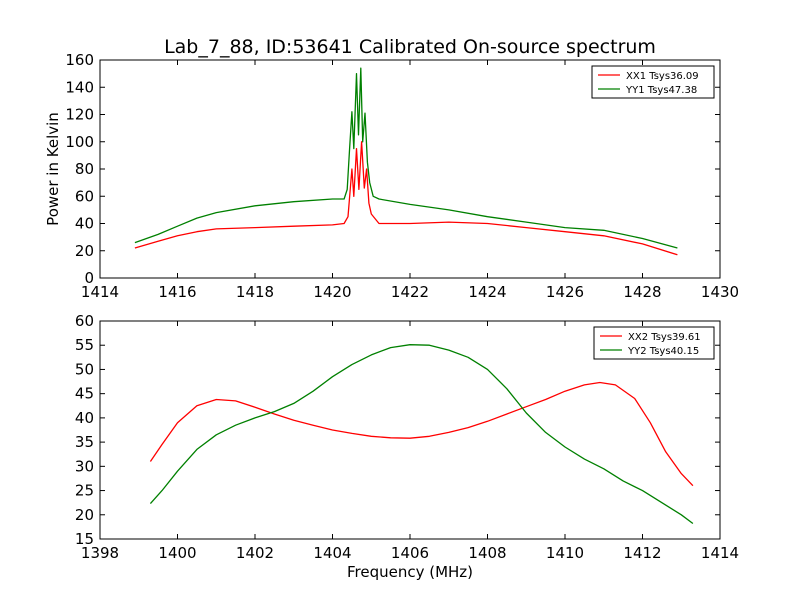 This screenshot has width=800, height=600. I want to click on x-tick-label: 1416, so click(177, 292).